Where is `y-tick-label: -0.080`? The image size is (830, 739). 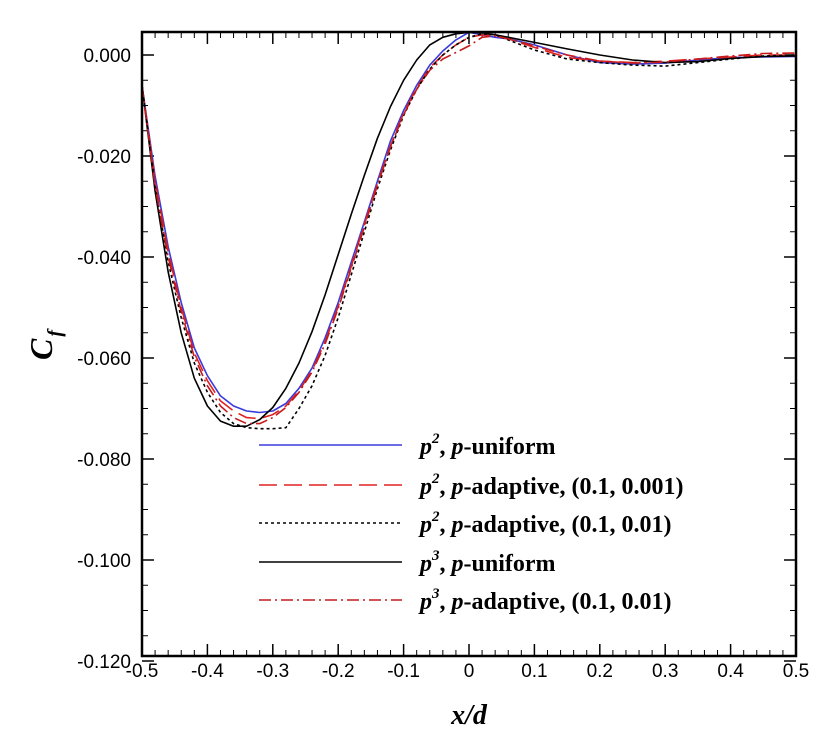
y-tick-label: -0.080 is located at coordinates (104, 460).